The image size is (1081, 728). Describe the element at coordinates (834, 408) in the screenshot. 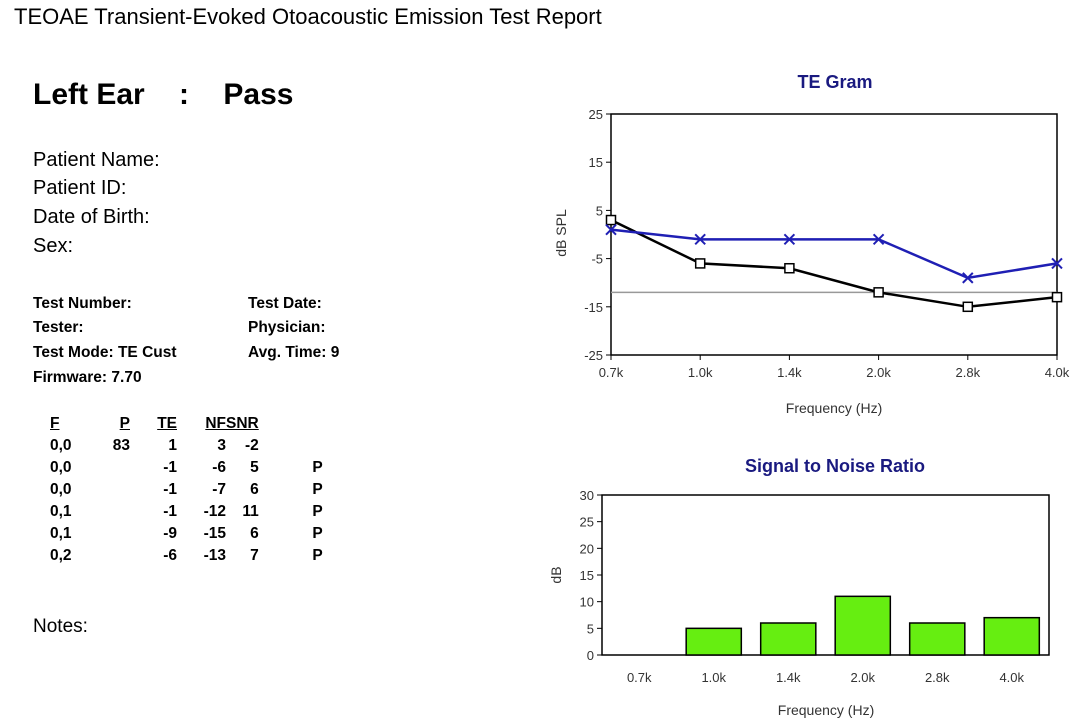

I see `te-gram-xlabel: Frequency (Hz)` at that location.